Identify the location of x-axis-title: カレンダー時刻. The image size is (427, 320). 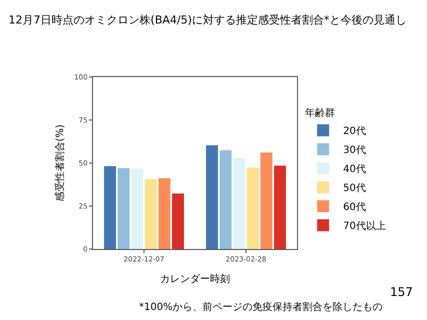
(195, 278).